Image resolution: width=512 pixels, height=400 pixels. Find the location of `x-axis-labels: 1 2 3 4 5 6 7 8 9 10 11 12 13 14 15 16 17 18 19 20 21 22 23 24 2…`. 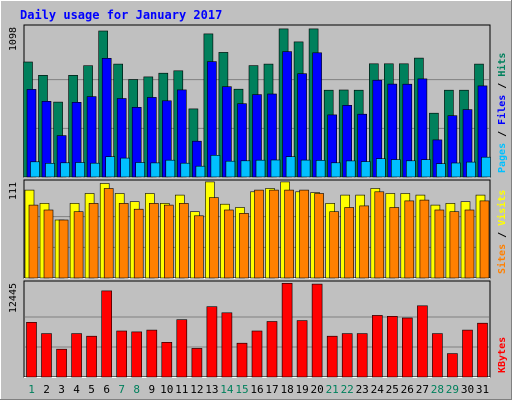

x-axis-labels: 1 2 3 4 5 6 7 8 9 10 11 12 13 14 15 16 17 18 19 20 21 22 23 24 2… is located at coordinates (258, 389).